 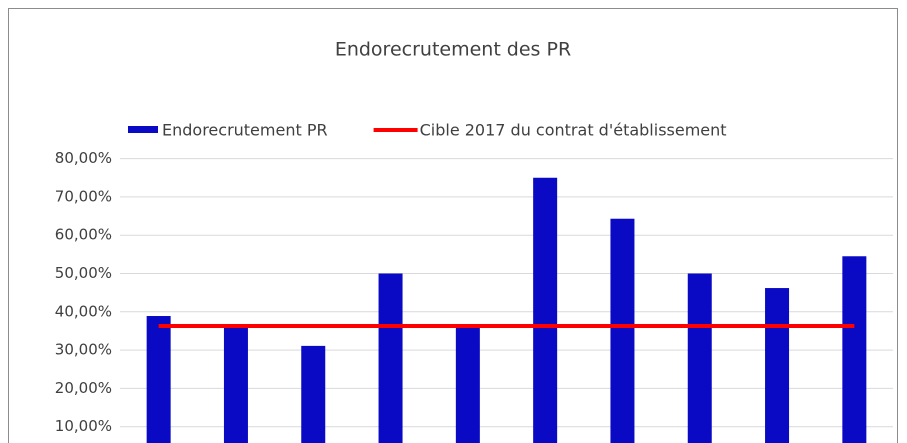 What do you see at coordinates (83, 235) in the screenshot?
I see `y-tick-label: 60,00%` at bounding box center [83, 235].